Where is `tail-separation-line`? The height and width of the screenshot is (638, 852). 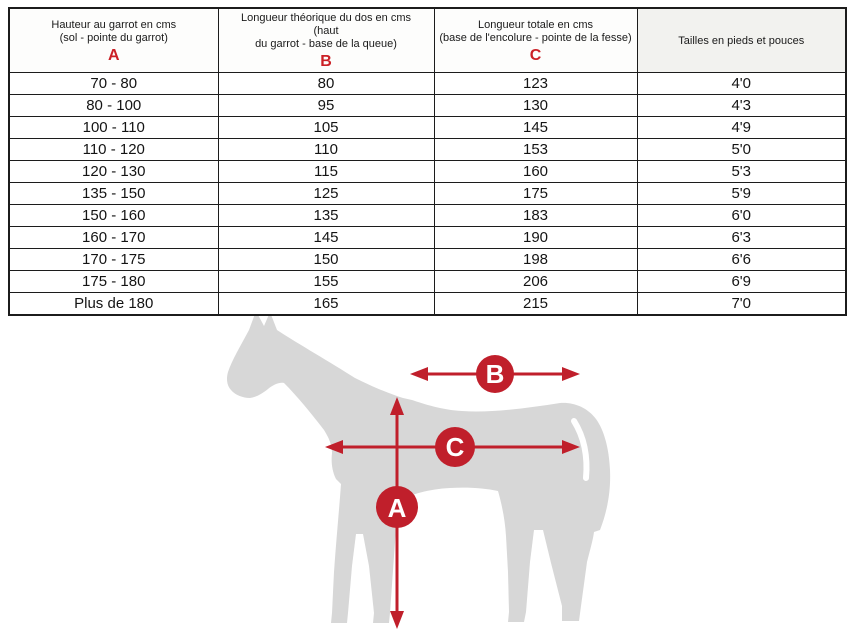
tail-separation-line is located at coordinates (580, 449).